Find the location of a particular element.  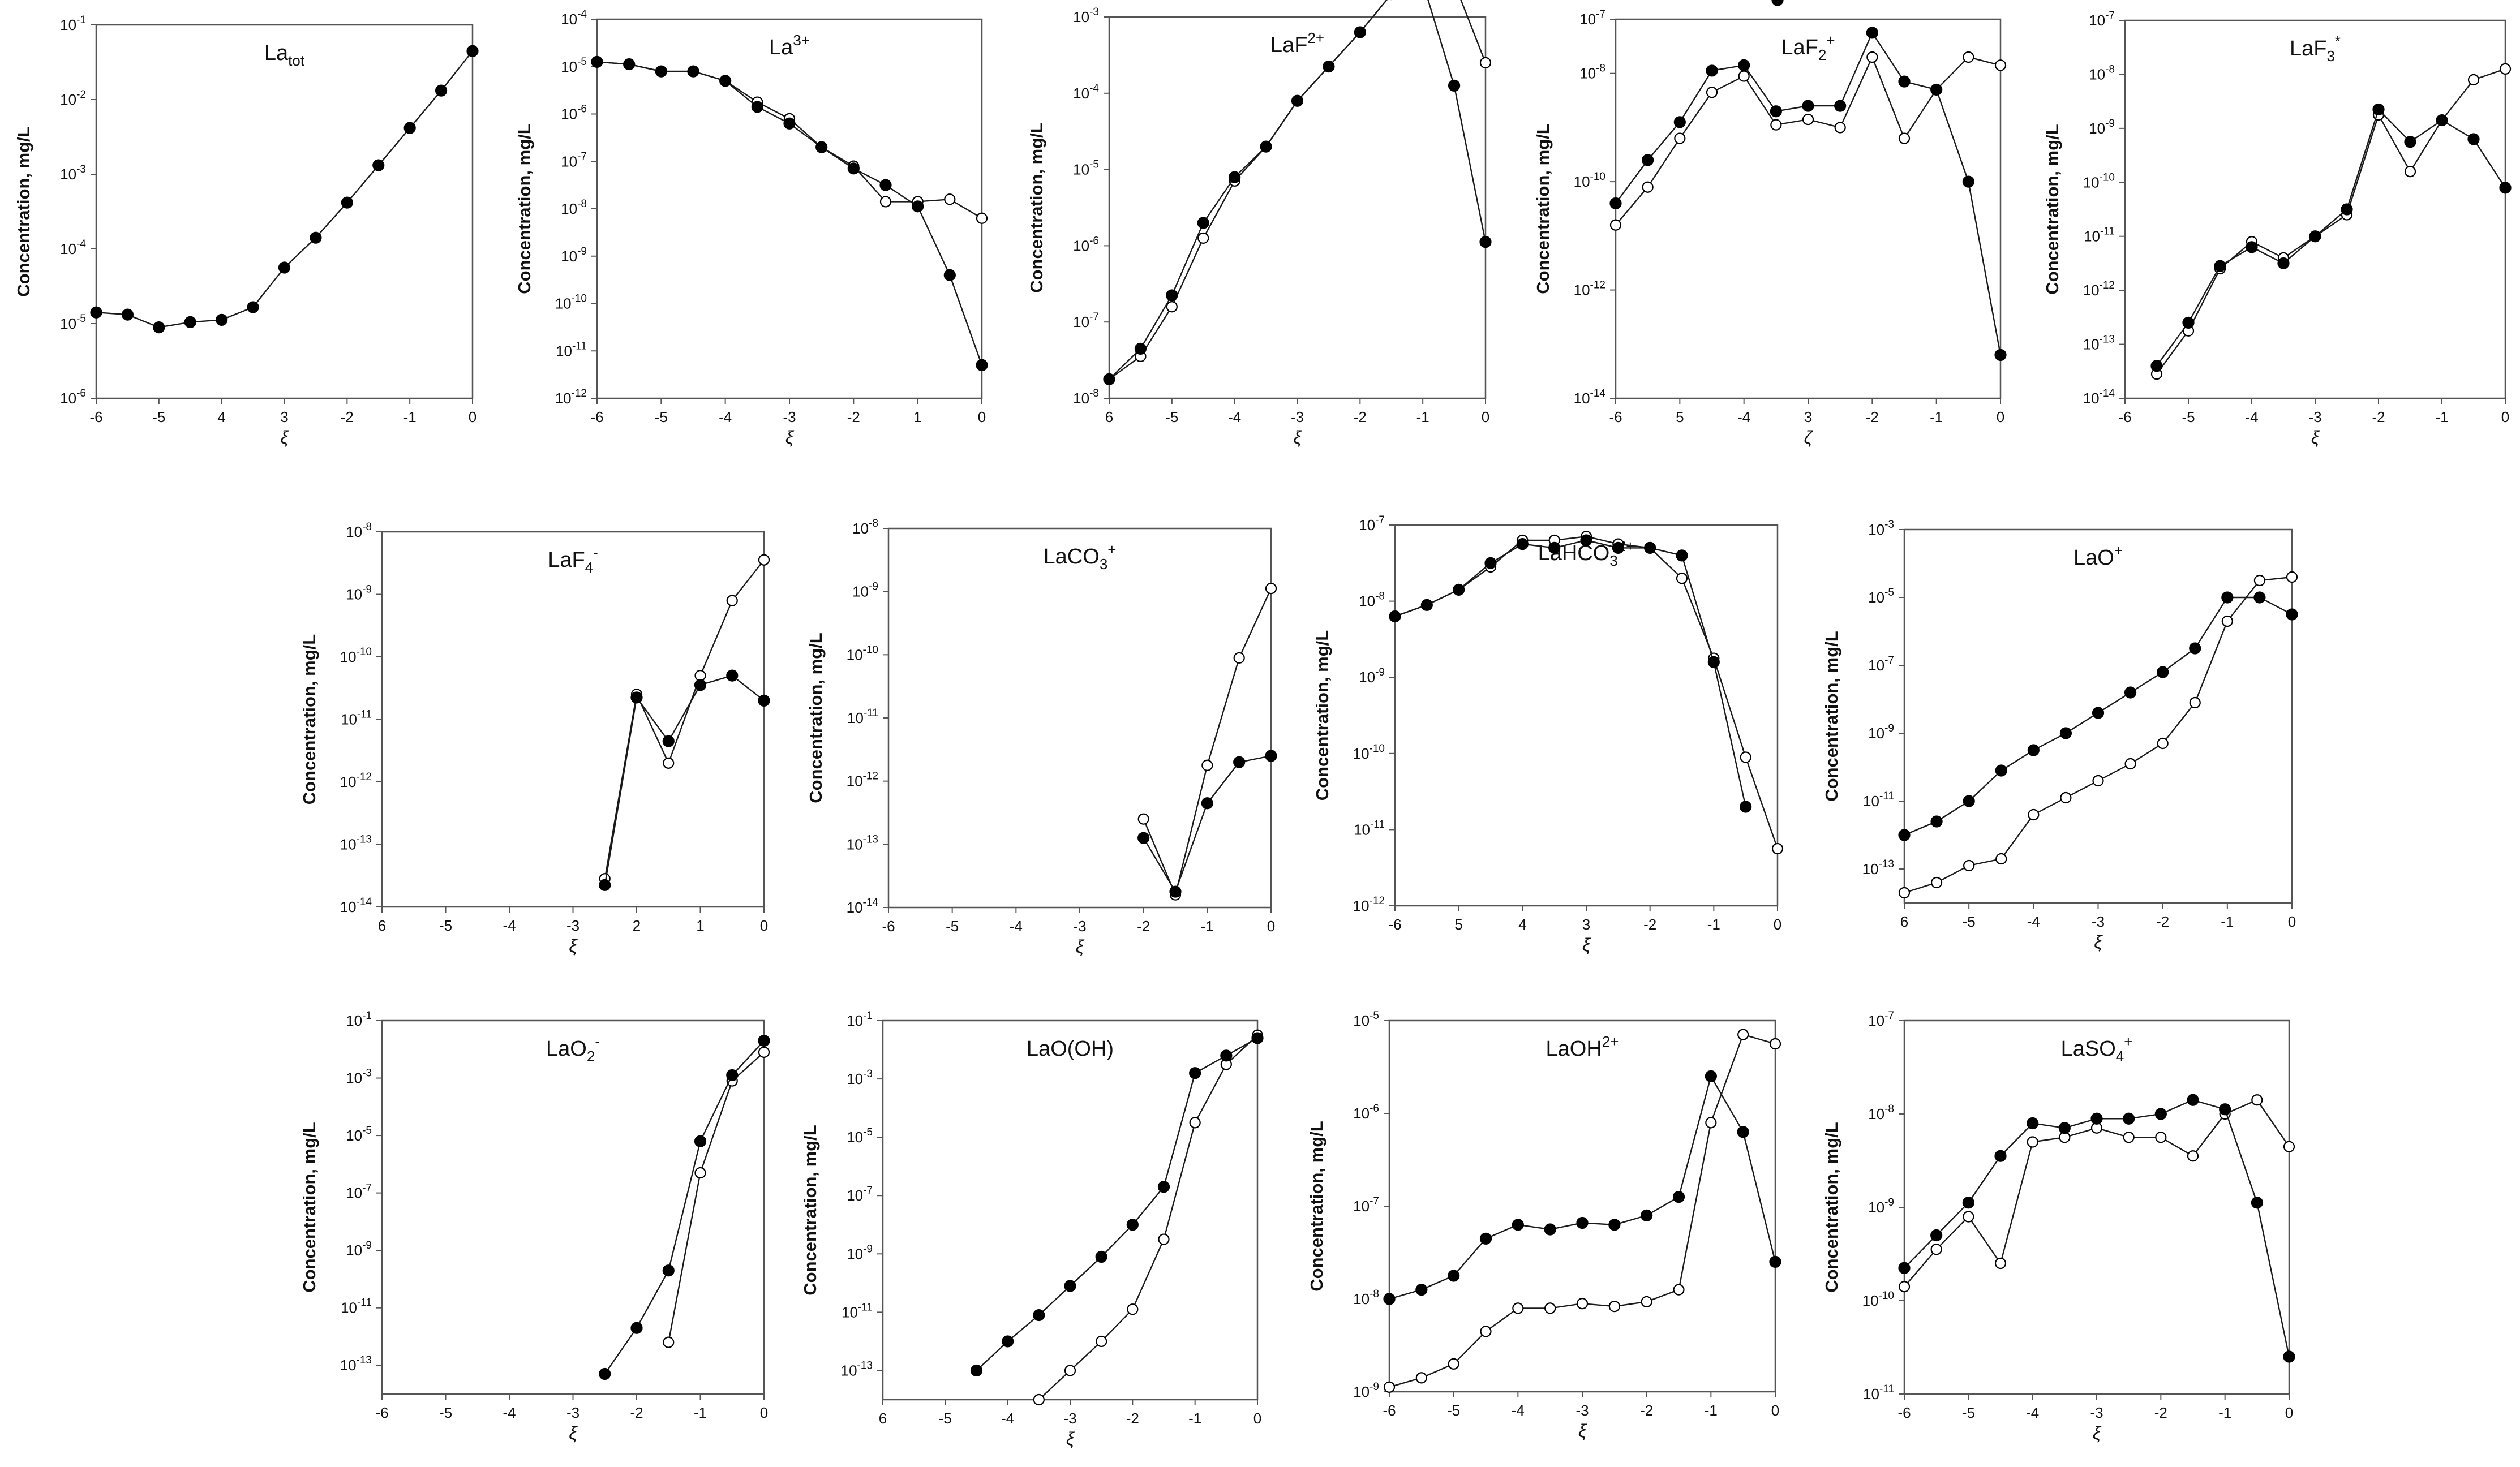

chart-title-superscript: + is located at coordinates (2118, 550).